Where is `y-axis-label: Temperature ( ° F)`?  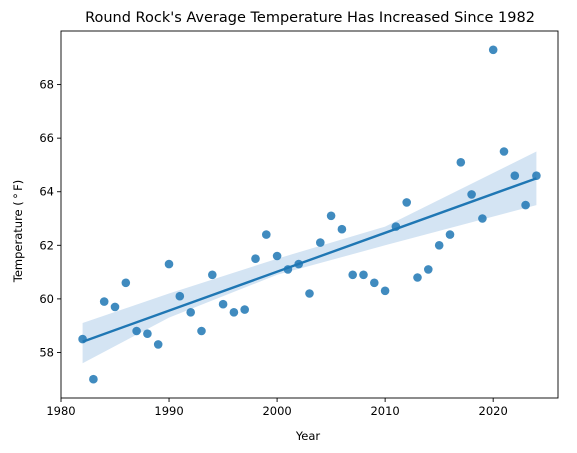
y-axis-label: Temperature ( ° F) is located at coordinates (18, 231).